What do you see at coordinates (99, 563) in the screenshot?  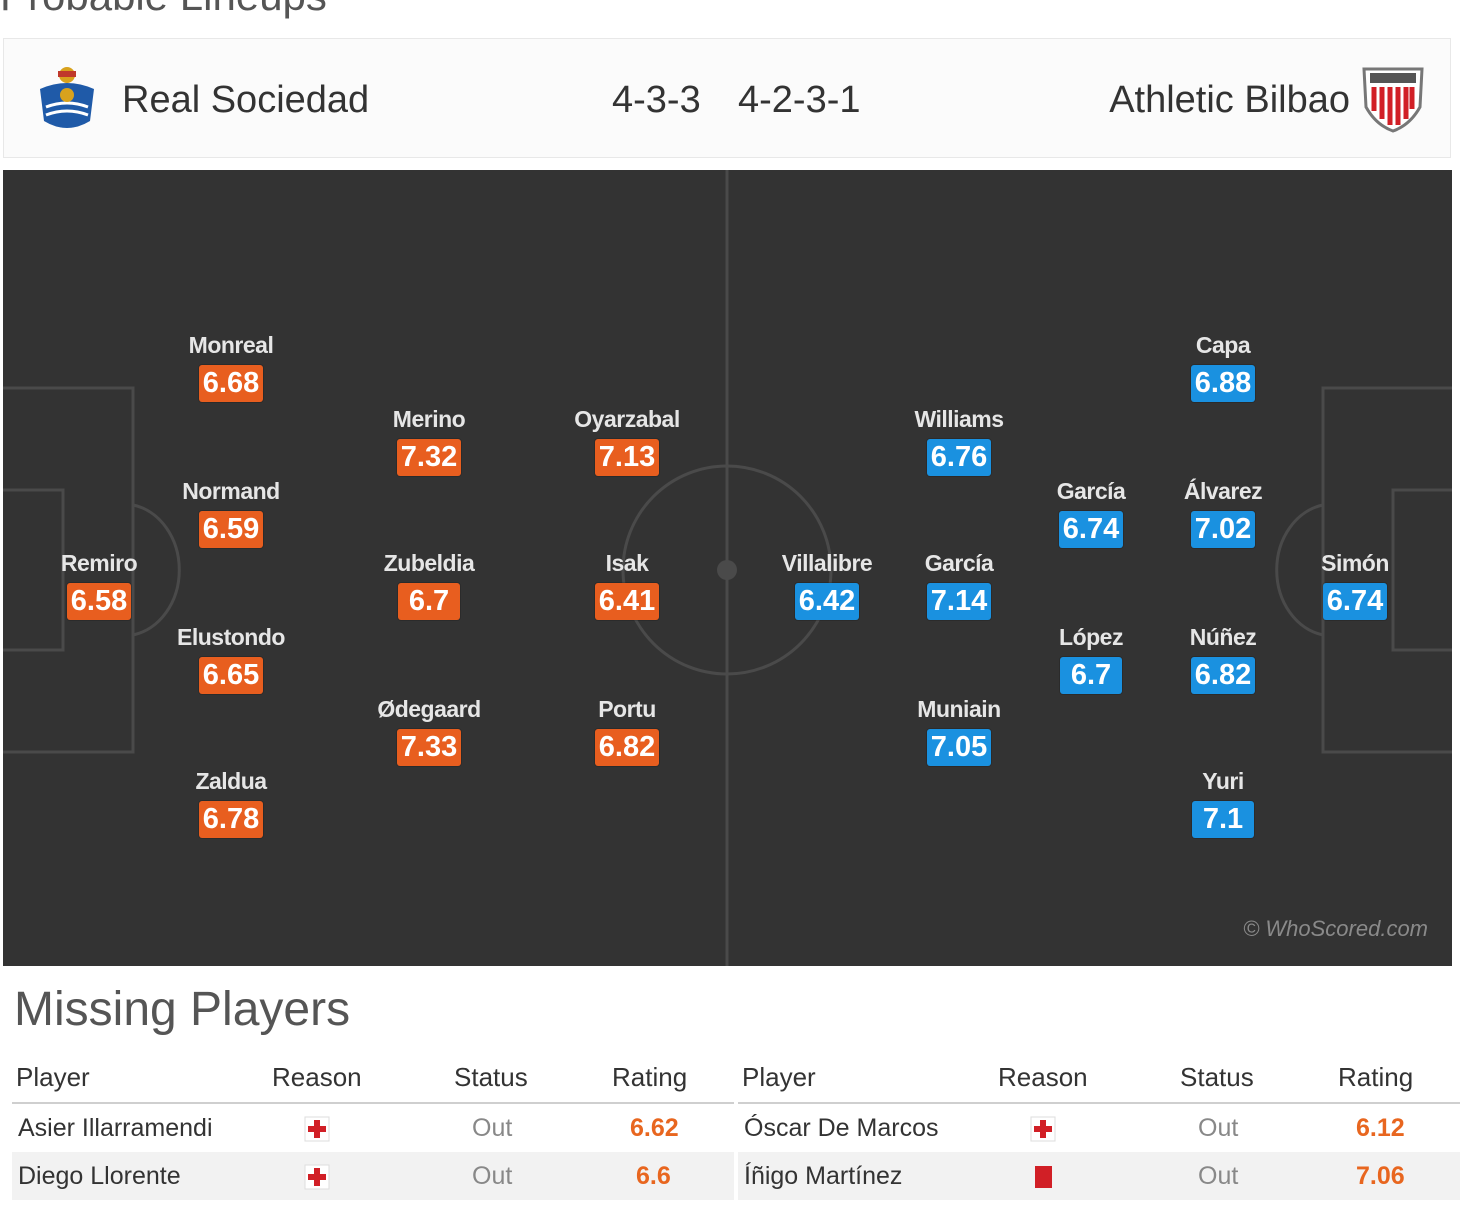 I see `player-name: Remiro` at bounding box center [99, 563].